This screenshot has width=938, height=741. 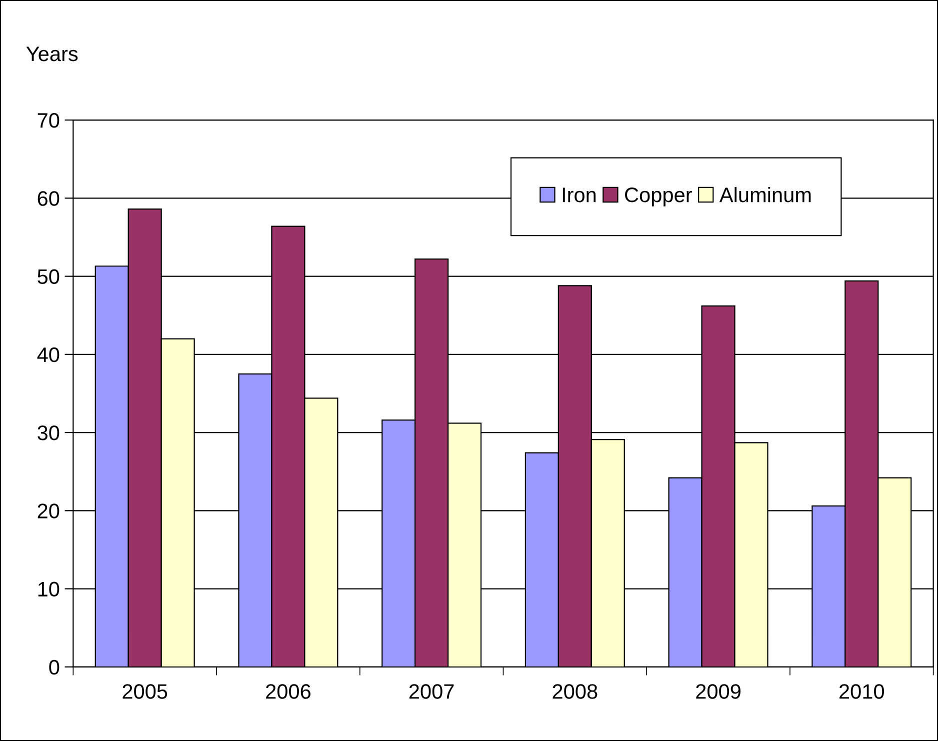 What do you see at coordinates (49, 120) in the screenshot?
I see `y-tick-label: 70` at bounding box center [49, 120].